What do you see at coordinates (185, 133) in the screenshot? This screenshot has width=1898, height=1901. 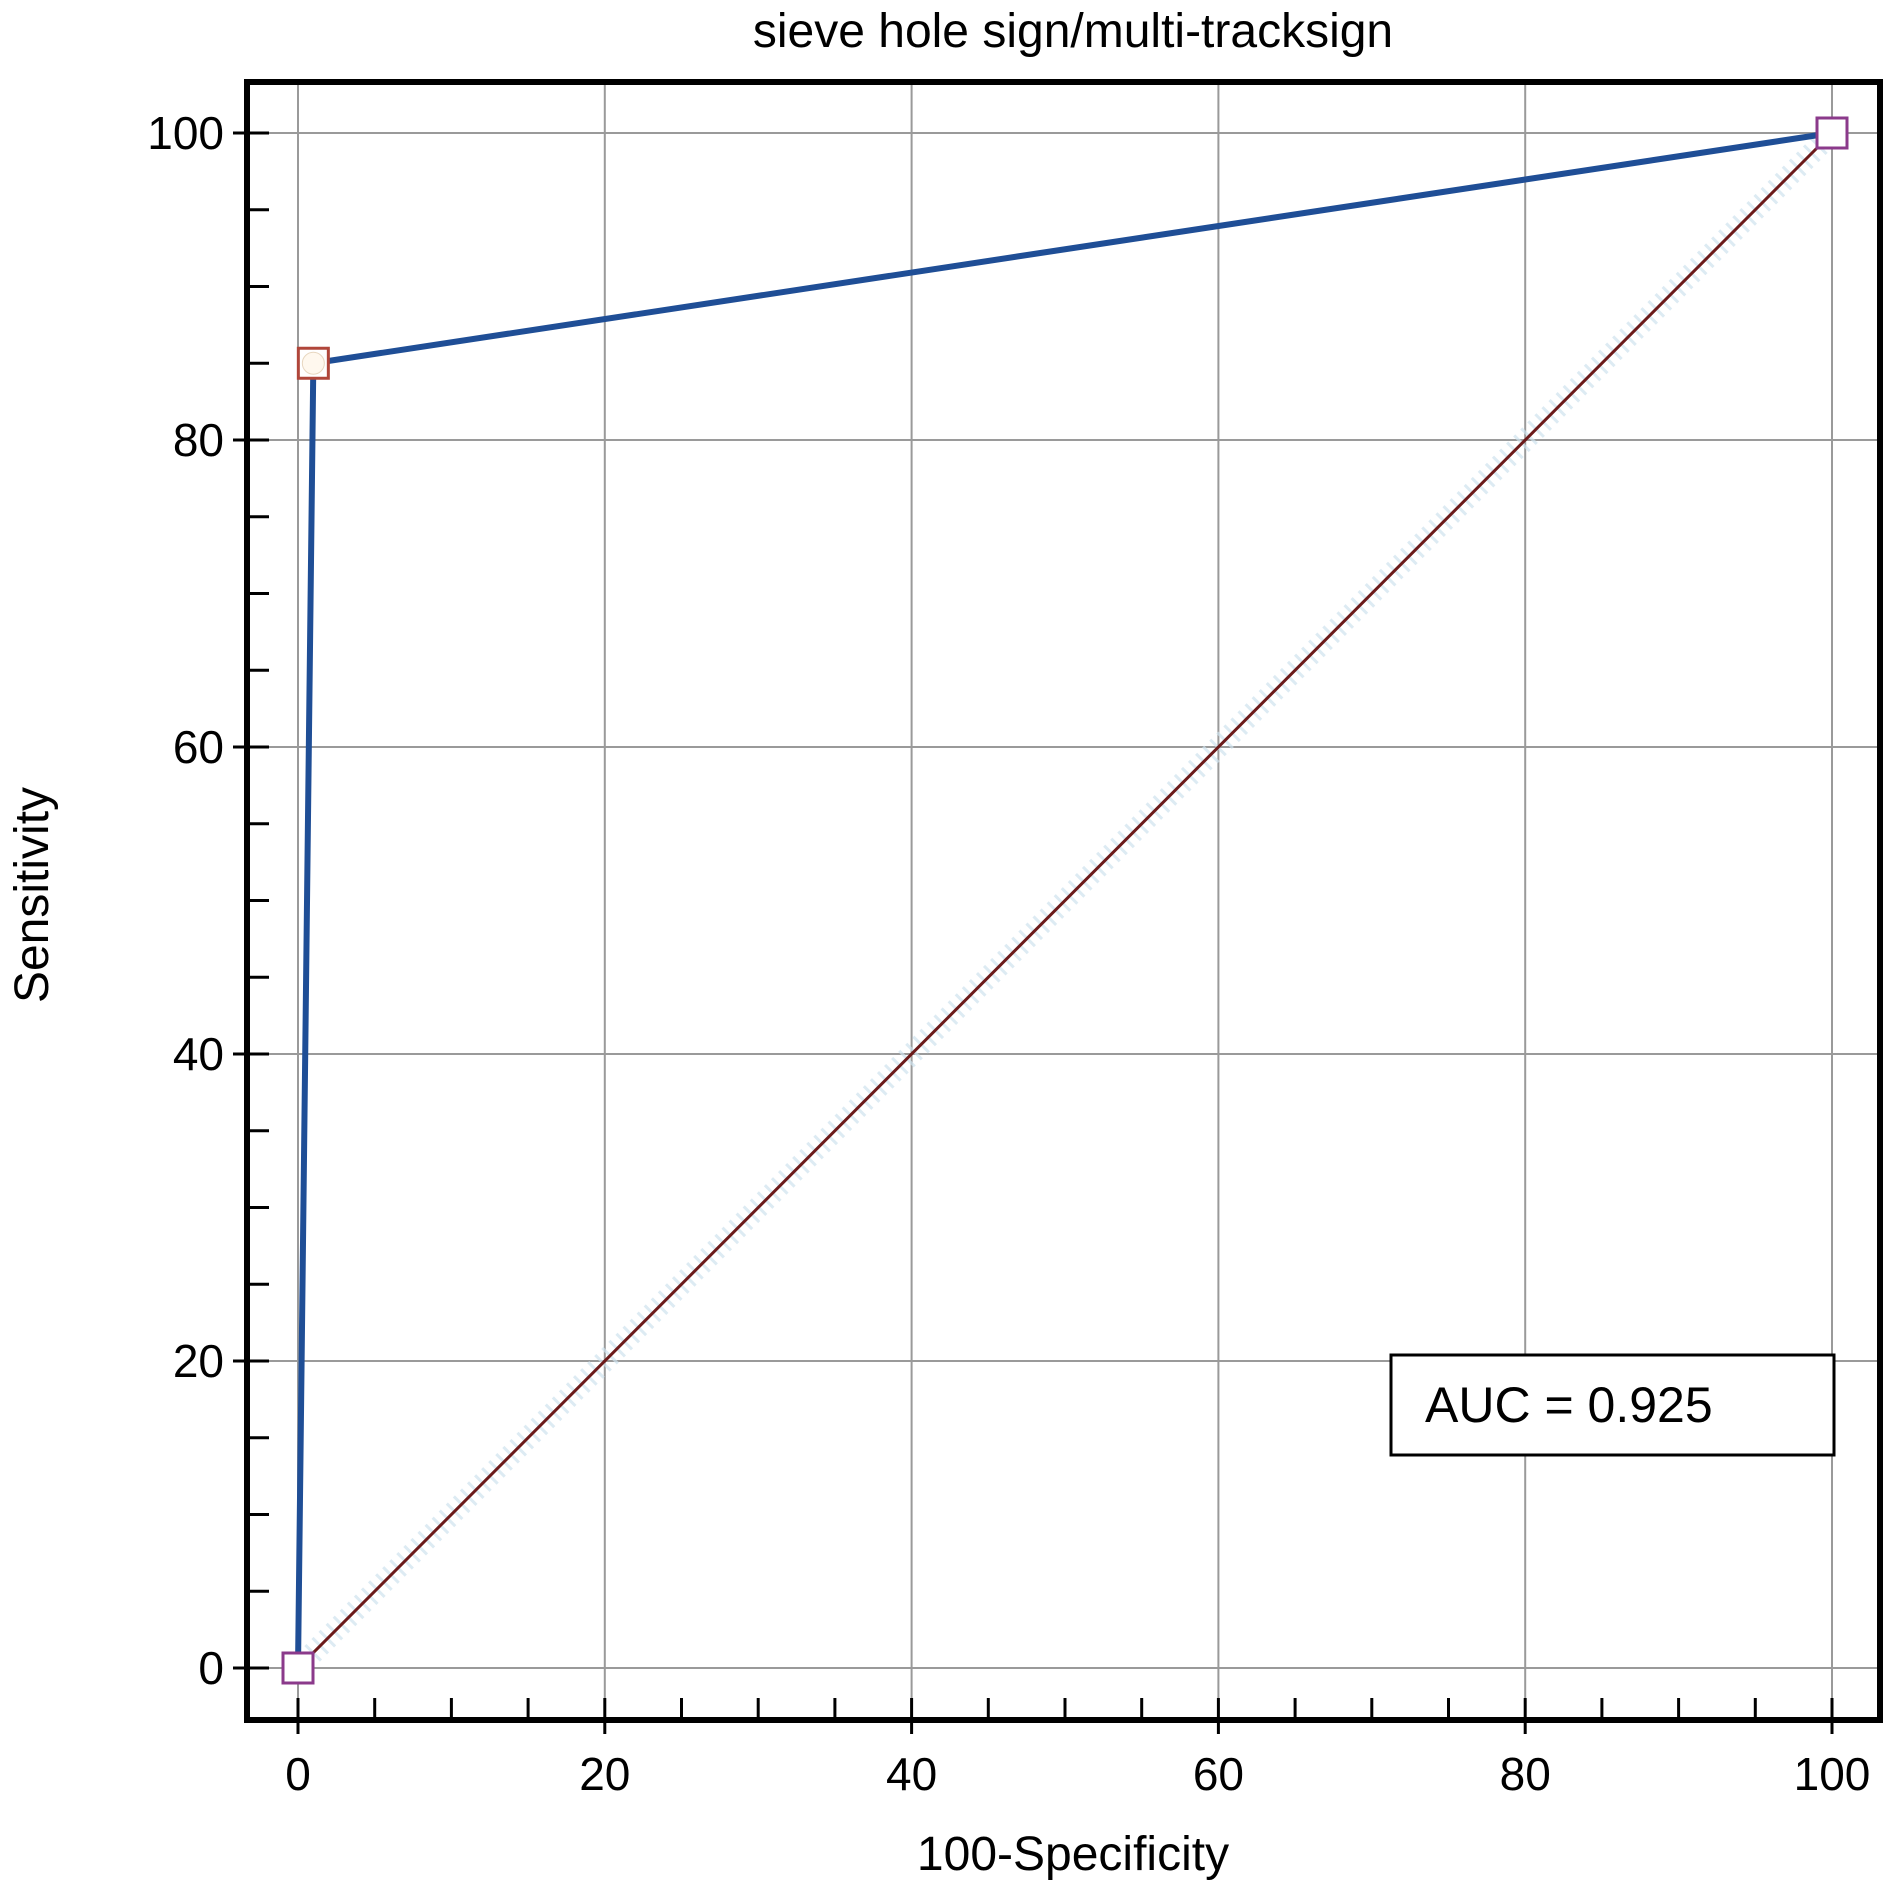 I see `y-tick-label: 100` at bounding box center [185, 133].